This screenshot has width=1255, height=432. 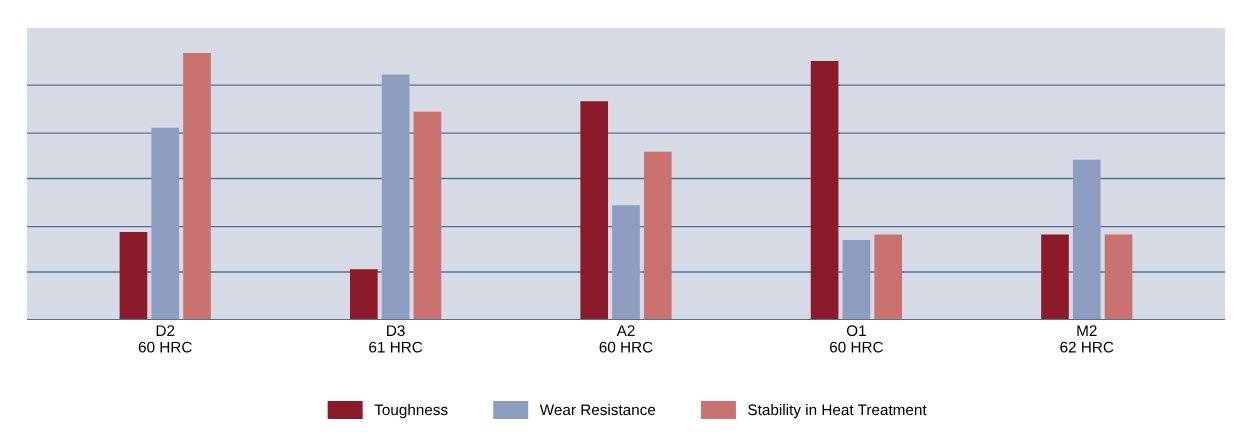 I want to click on x-tick-label: M2 62 HRC, so click(x=1087, y=339).